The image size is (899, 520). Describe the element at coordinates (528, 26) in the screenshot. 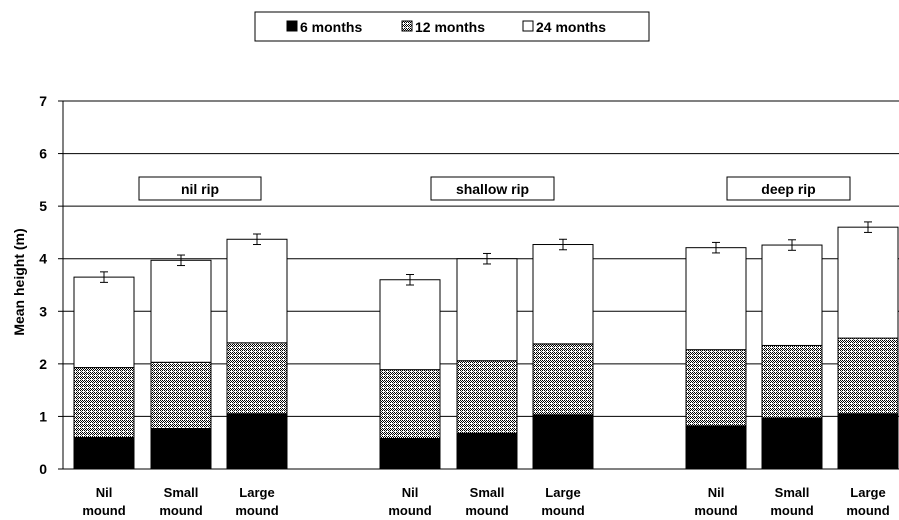

I see `legend-swatch-24-months` at that location.